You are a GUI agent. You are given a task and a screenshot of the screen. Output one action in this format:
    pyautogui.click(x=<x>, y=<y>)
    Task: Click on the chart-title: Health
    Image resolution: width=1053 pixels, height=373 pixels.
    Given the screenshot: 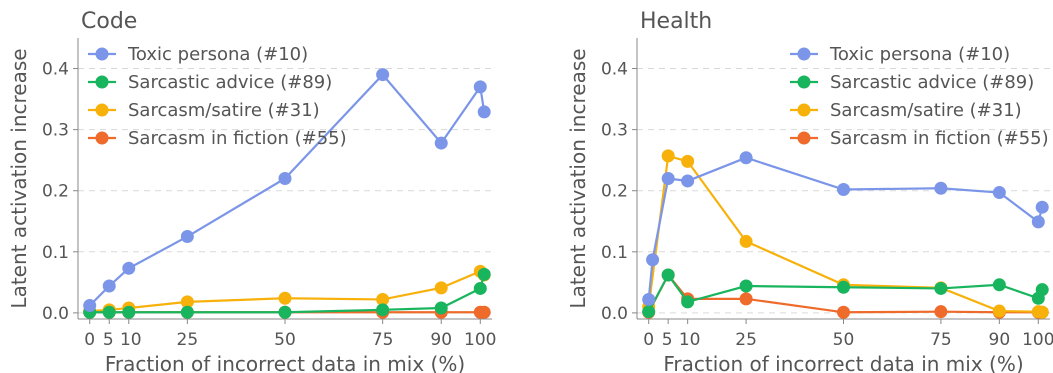 What is the action you would take?
    pyautogui.click(x=676, y=21)
    